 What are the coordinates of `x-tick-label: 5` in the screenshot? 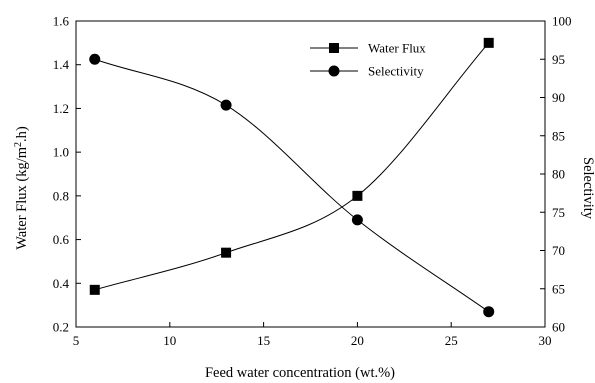 It's located at (76, 340).